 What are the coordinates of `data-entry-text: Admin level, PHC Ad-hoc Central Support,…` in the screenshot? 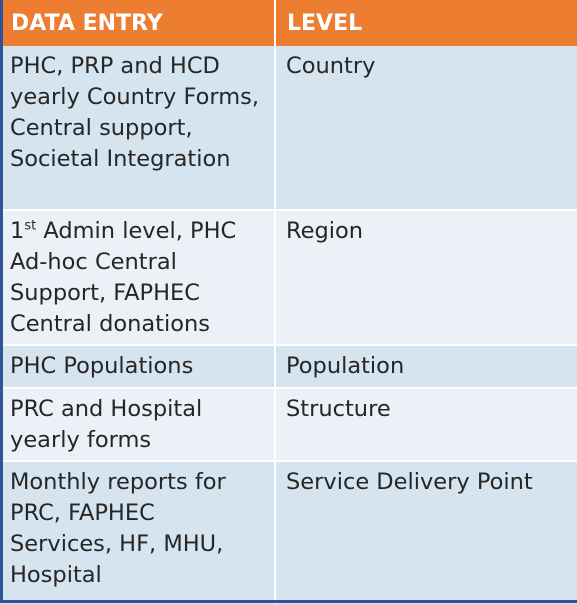 It's located at (123, 277).